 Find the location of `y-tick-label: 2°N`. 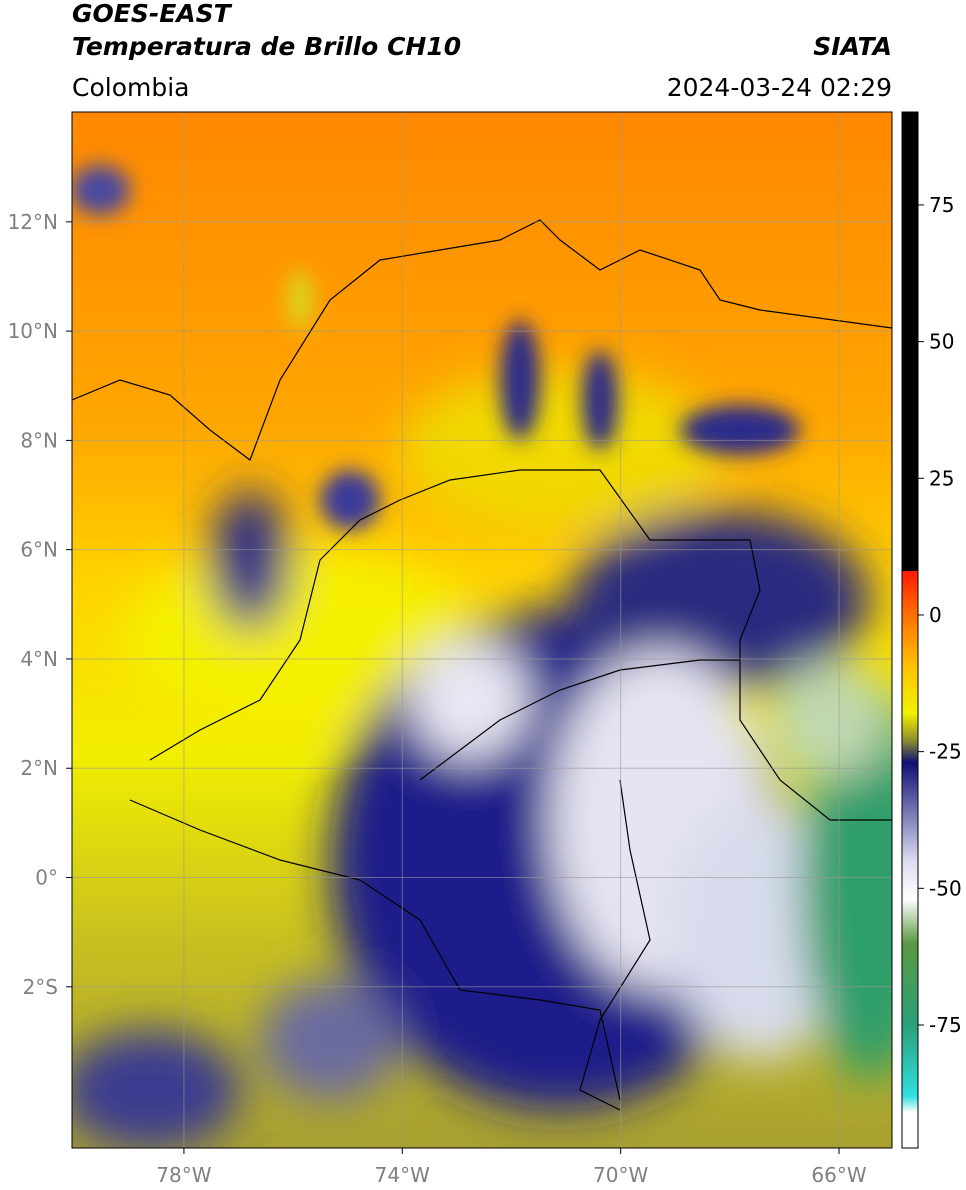

y-tick-label: 2°N is located at coordinates (39, 768).